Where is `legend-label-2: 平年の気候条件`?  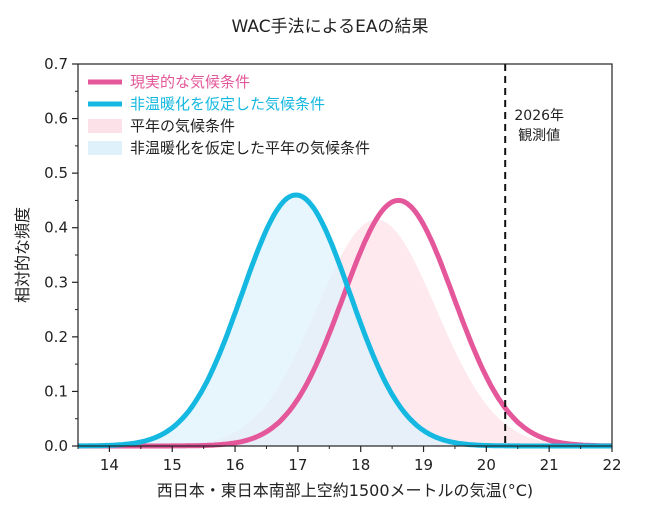
legend-label-2: 平年の気候条件 is located at coordinates (182, 126).